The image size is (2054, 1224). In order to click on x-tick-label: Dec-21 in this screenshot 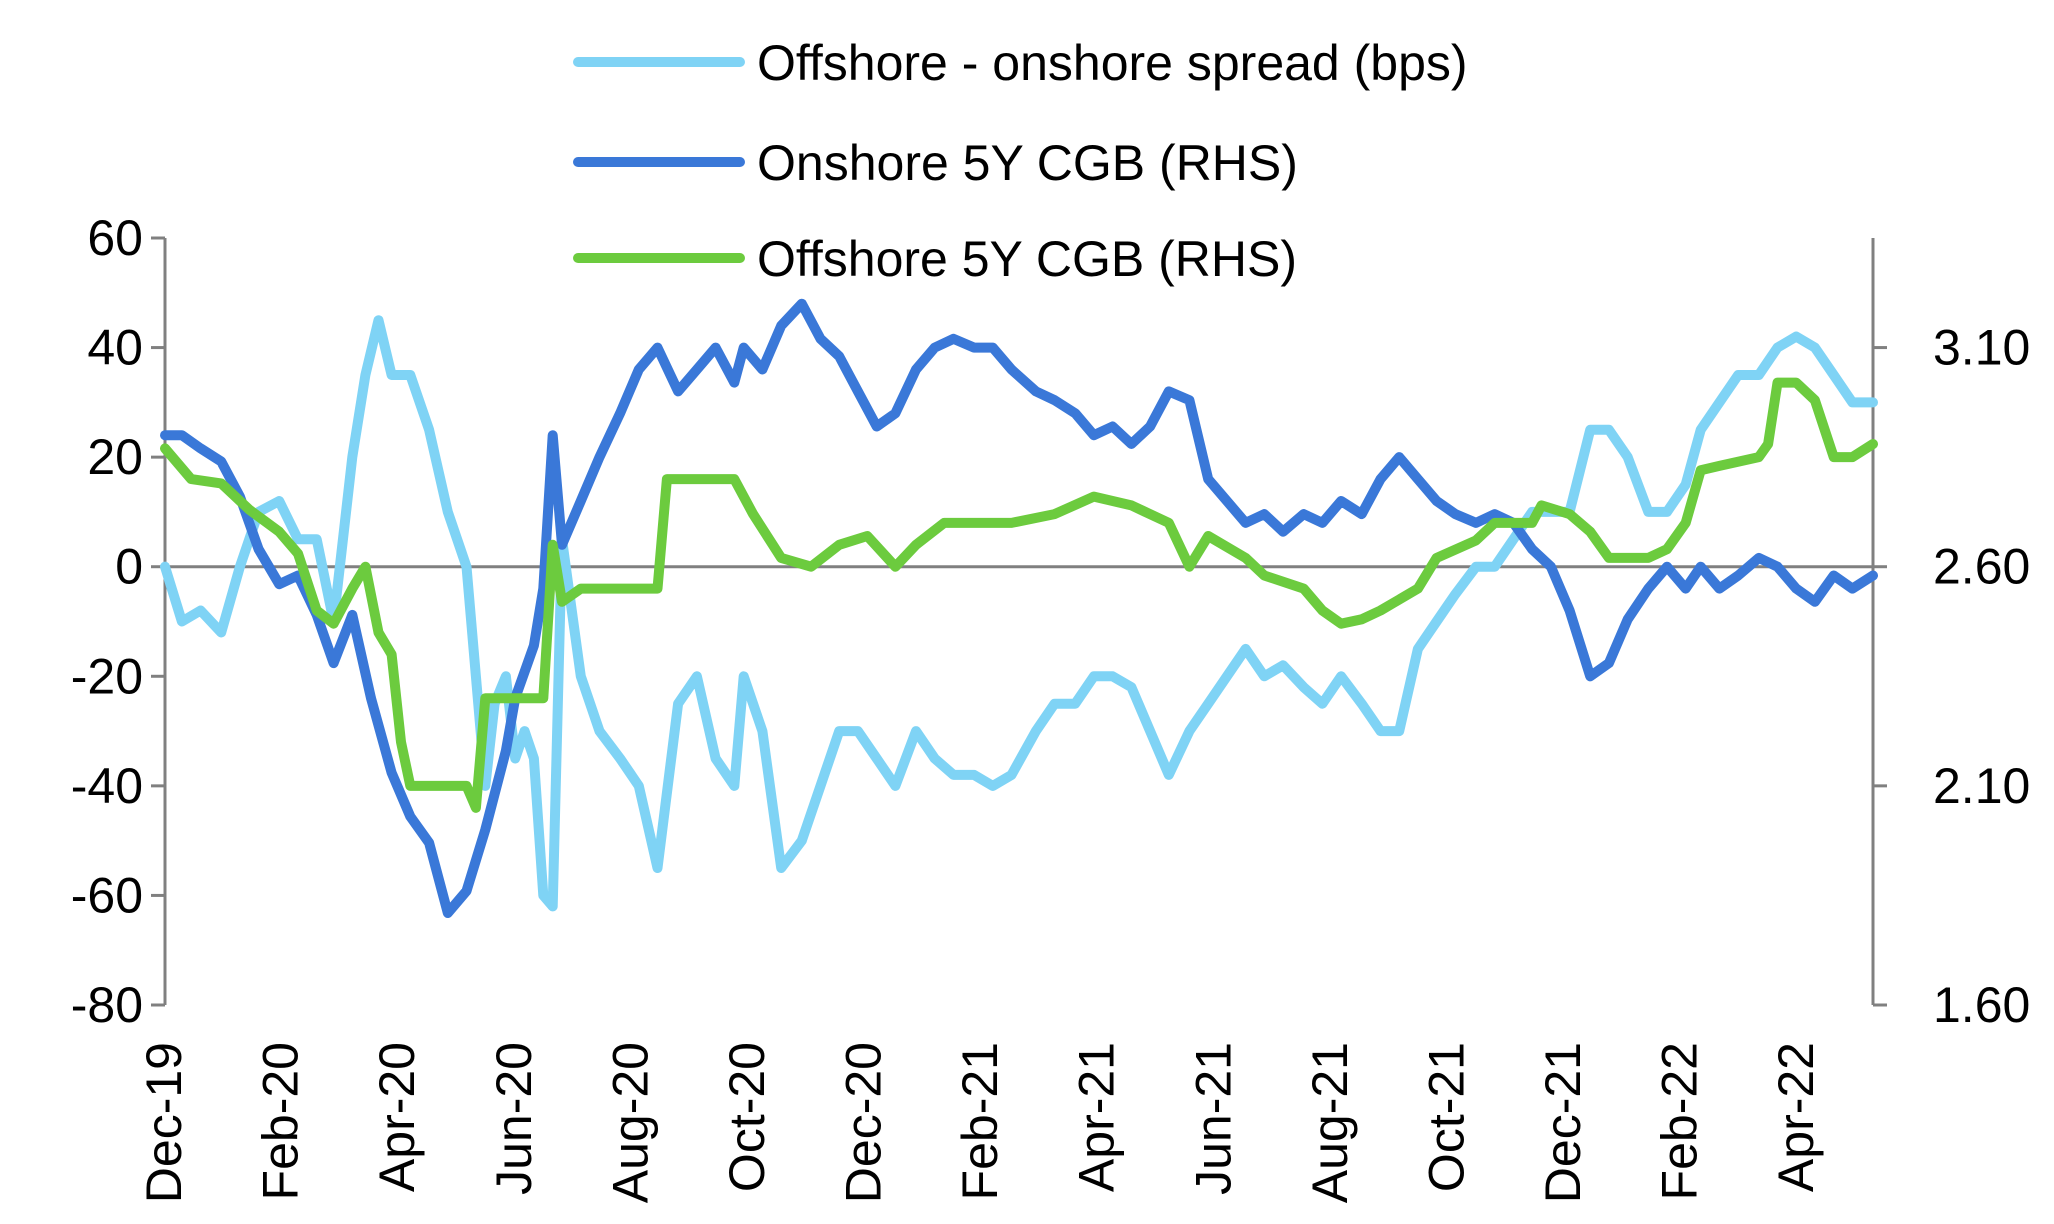, I will do `click(1563, 1122)`.